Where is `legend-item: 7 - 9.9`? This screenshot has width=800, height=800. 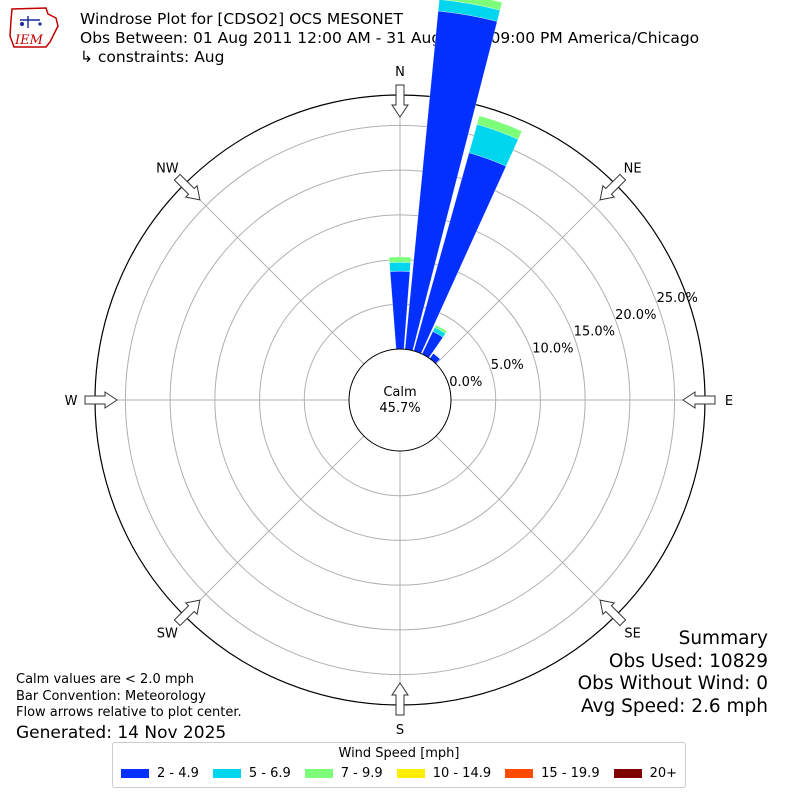
legend-item: 7 - 9.9 is located at coordinates (343, 773).